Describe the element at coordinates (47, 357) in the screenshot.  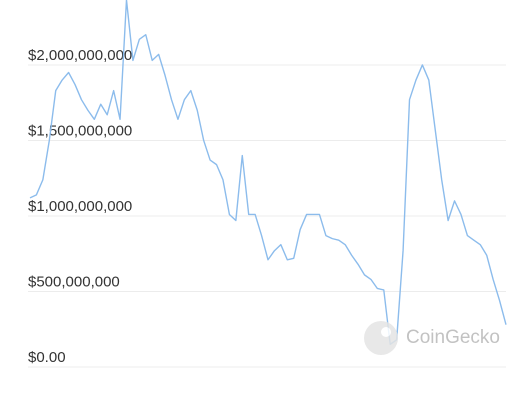
I see `y-tick-label: $0.00` at that location.